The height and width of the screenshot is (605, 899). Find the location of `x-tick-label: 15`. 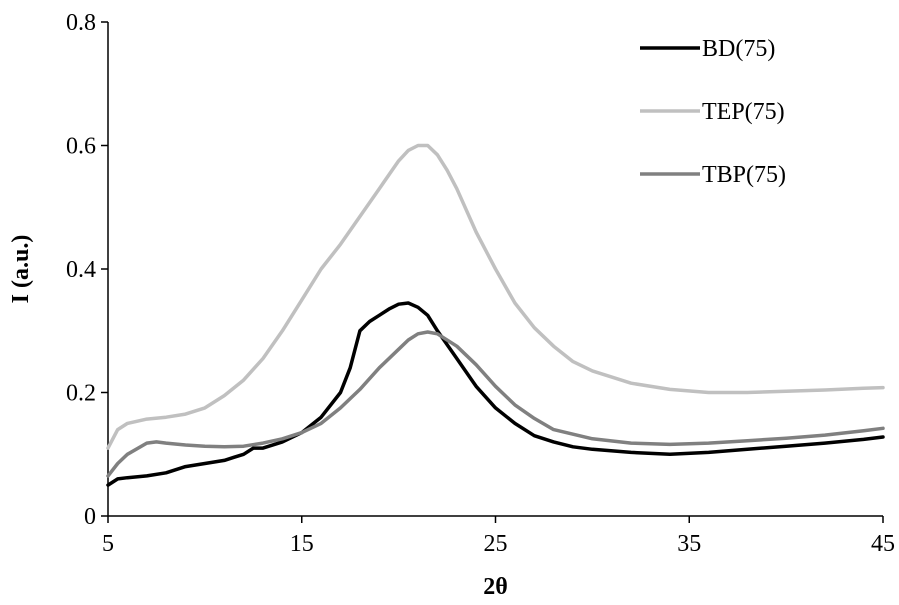

x-tick-label: 15 is located at coordinates (302, 544).